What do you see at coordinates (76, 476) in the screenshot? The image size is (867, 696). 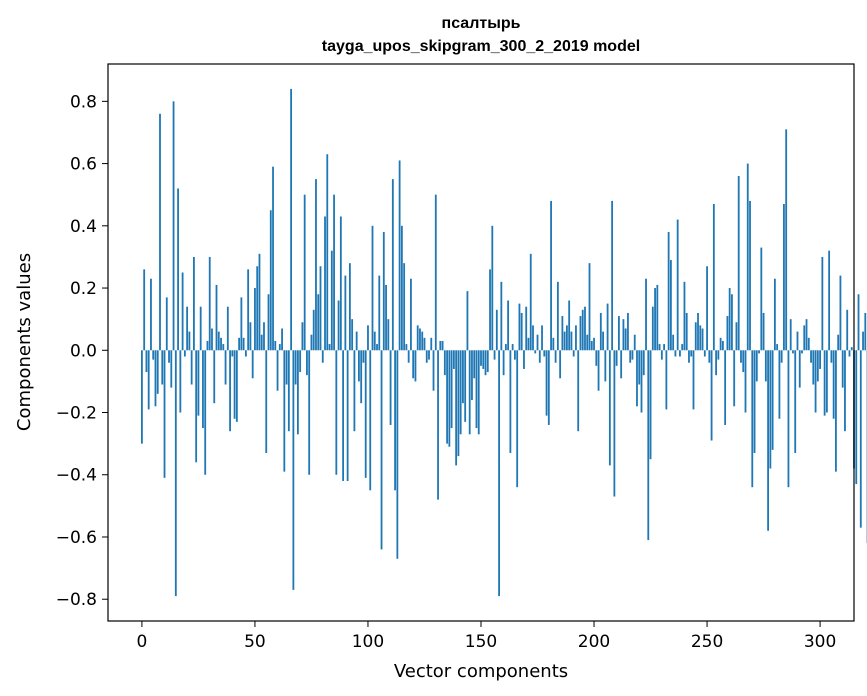 I see `y-tick-label: −0.4` at bounding box center [76, 476].